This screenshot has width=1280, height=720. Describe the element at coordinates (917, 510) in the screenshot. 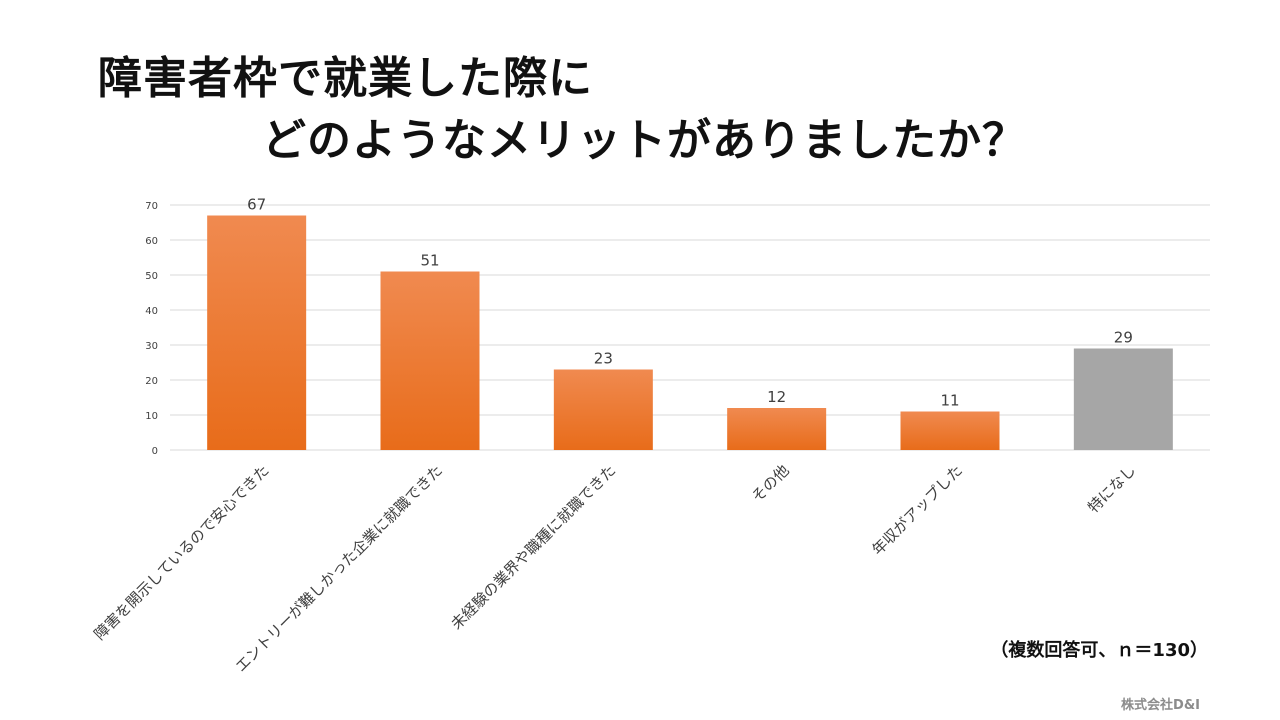

I see `x-category-label: 年収がアップした` at that location.